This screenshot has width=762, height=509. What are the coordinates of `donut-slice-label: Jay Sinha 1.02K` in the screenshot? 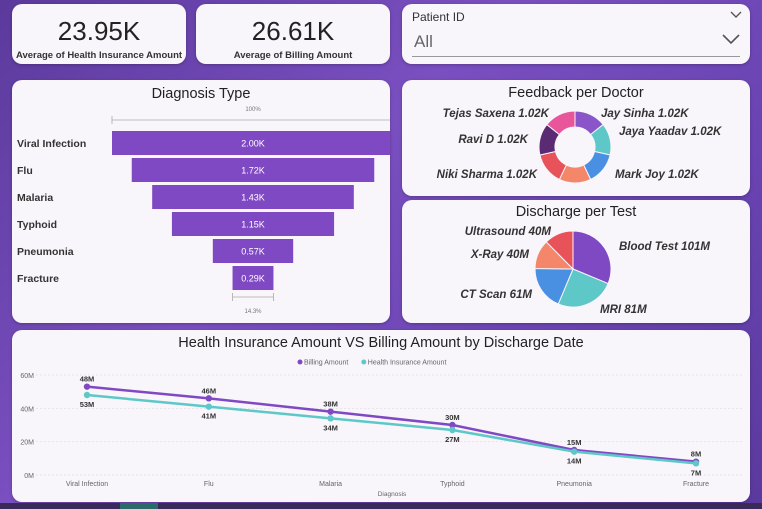 It's located at (645, 114).